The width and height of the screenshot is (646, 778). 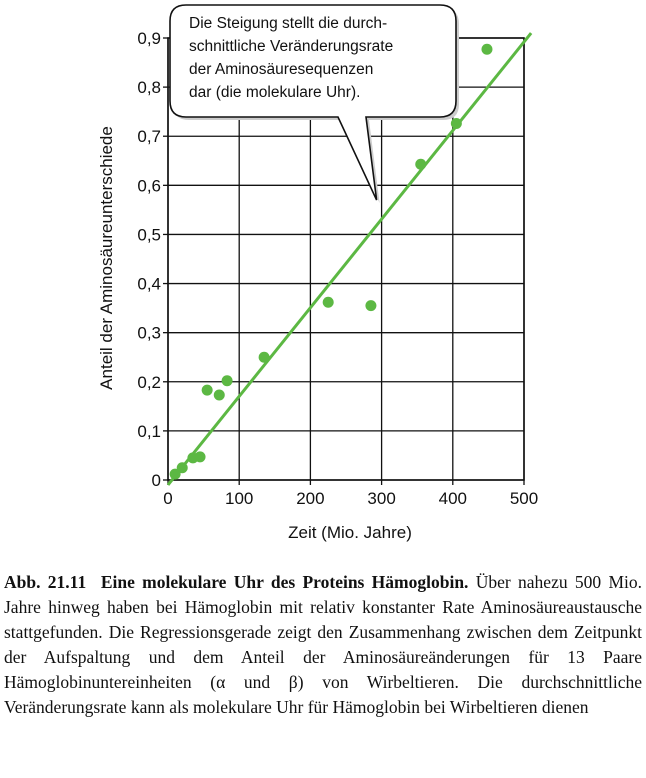 I want to click on y-tick-label: 0,6, so click(x=149, y=185).